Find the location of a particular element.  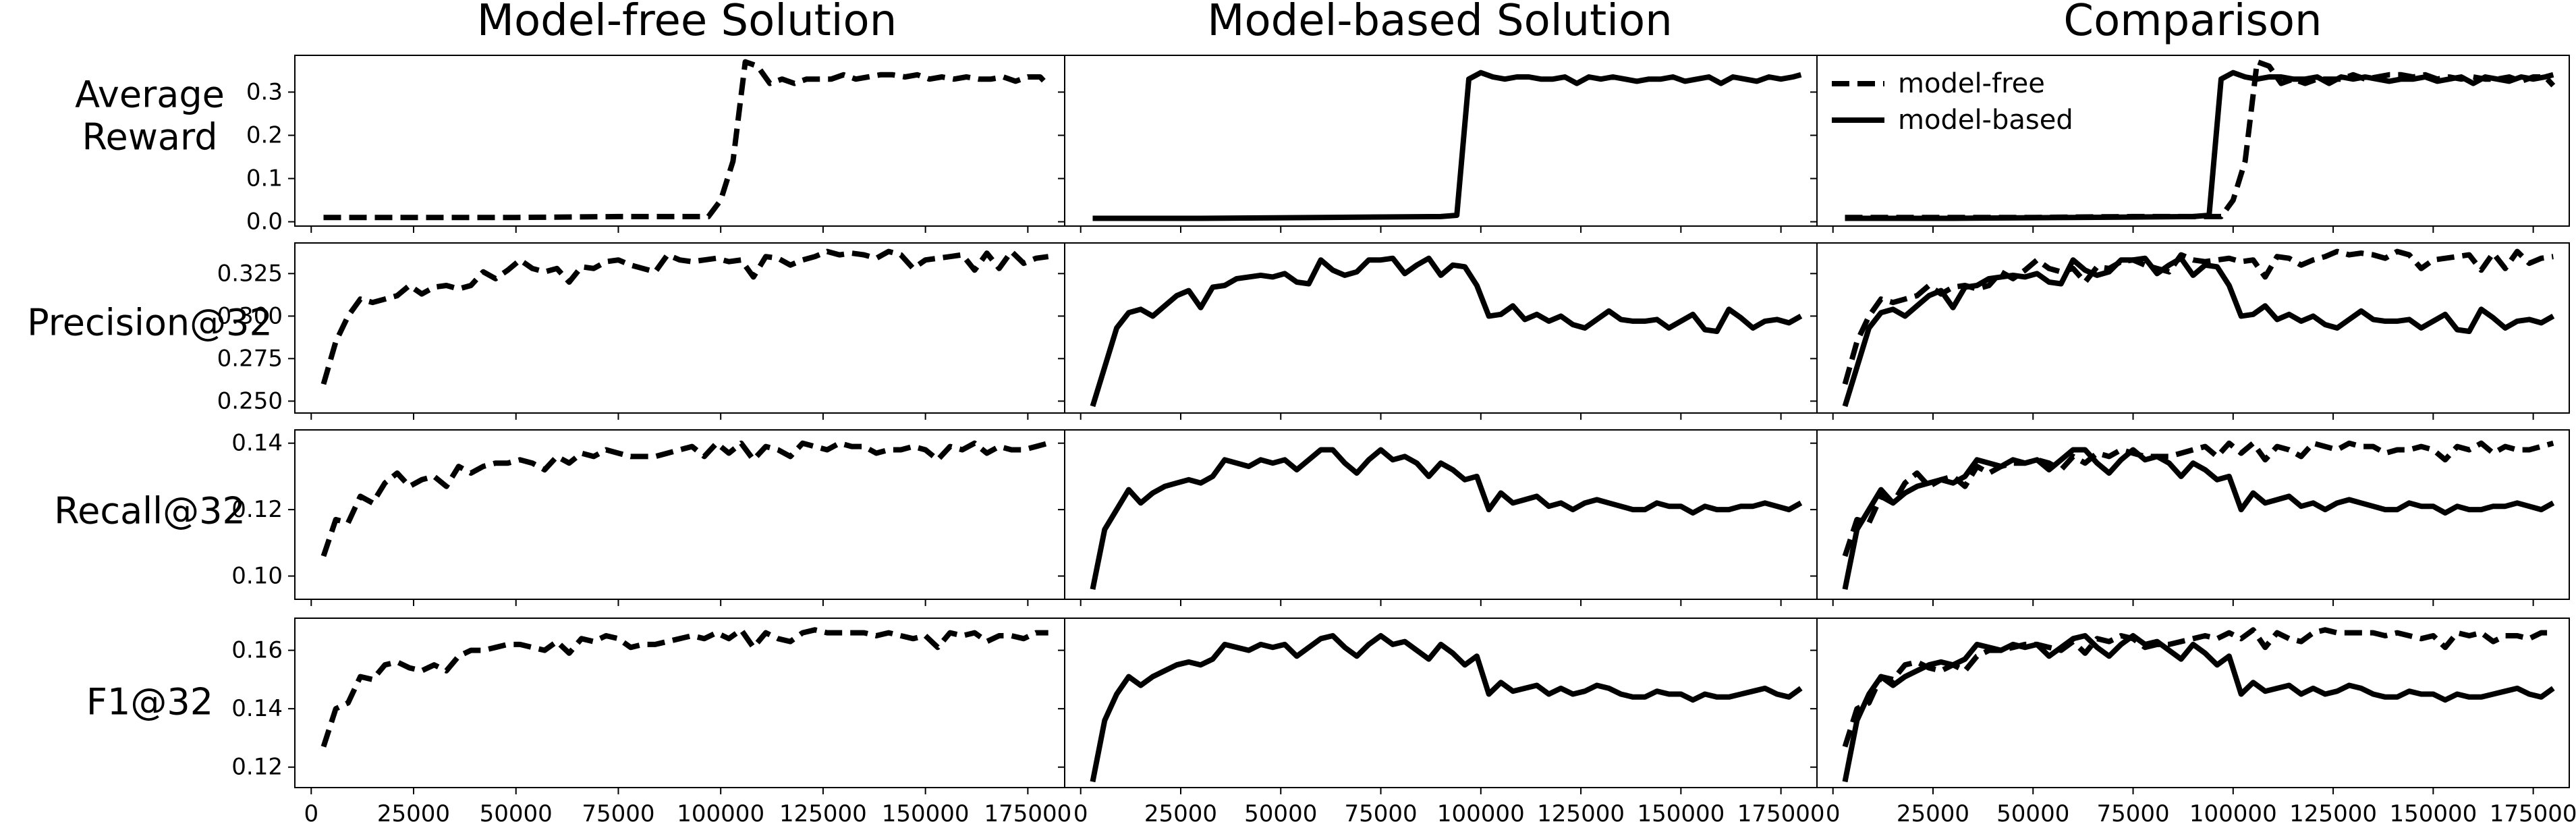

y-tick-label: 0.250 is located at coordinates (250, 400).